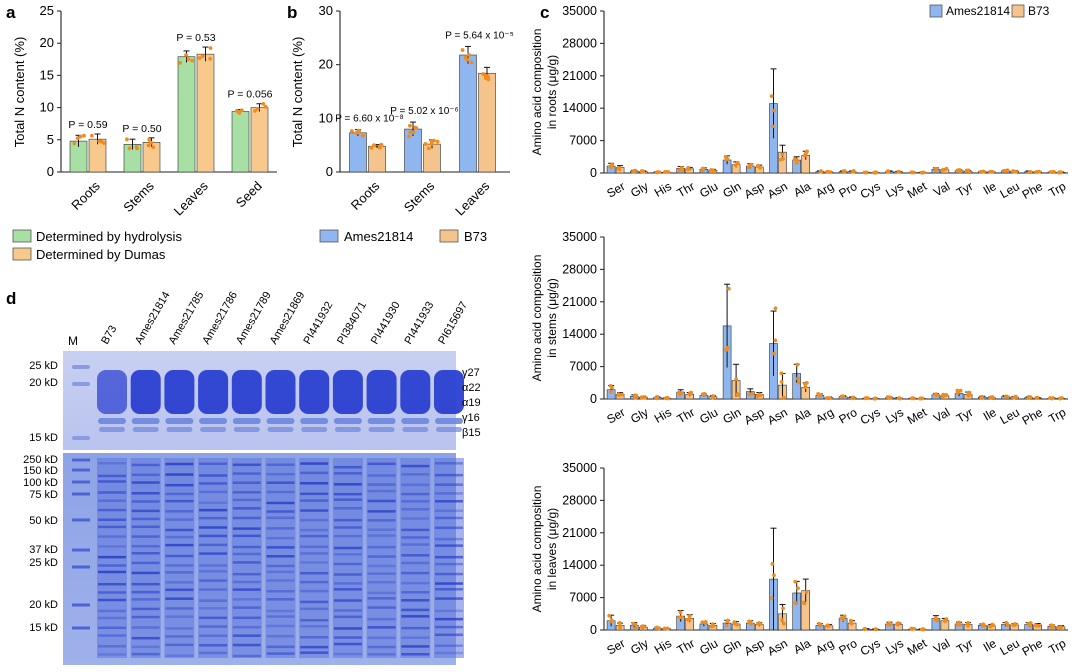  What do you see at coordinates (415, 392) in the screenshot?
I see `zein-band` at bounding box center [415, 392].